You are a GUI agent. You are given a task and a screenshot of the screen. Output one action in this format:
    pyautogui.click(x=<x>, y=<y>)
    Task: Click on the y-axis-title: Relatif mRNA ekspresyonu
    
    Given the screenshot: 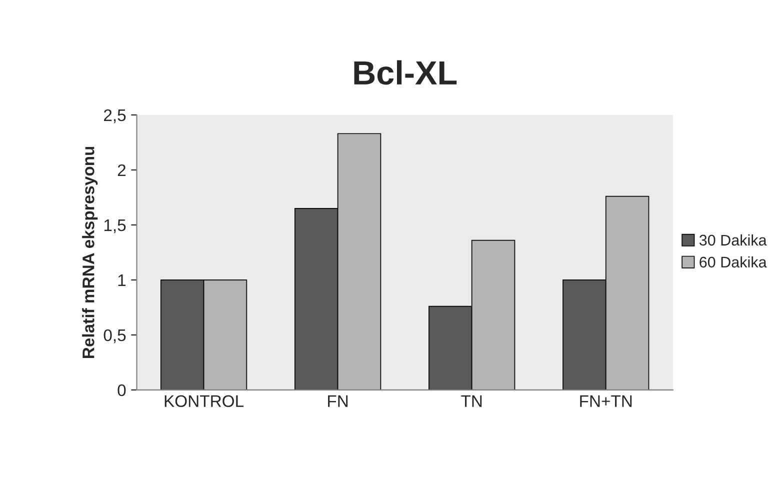 What is the action you would take?
    pyautogui.click(x=90, y=252)
    